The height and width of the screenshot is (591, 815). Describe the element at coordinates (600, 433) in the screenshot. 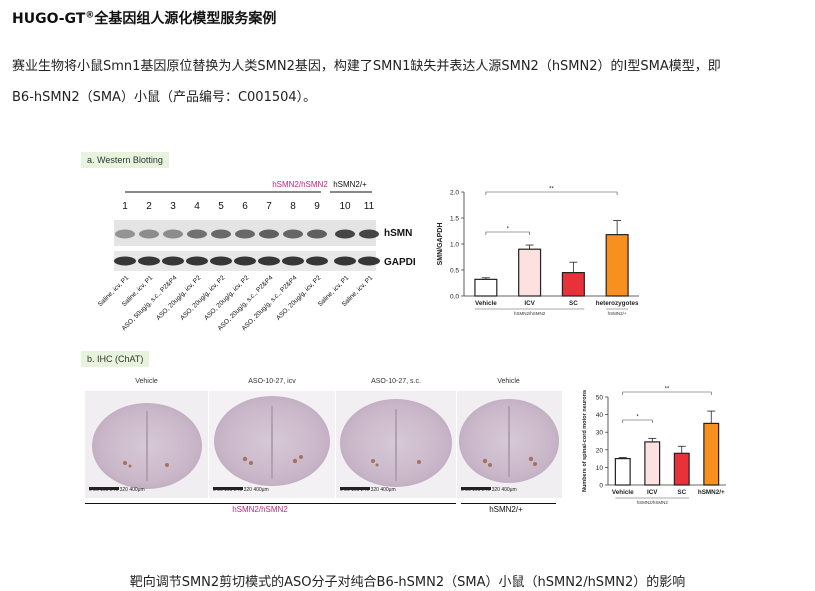

I see `y-tick-label: 30` at that location.